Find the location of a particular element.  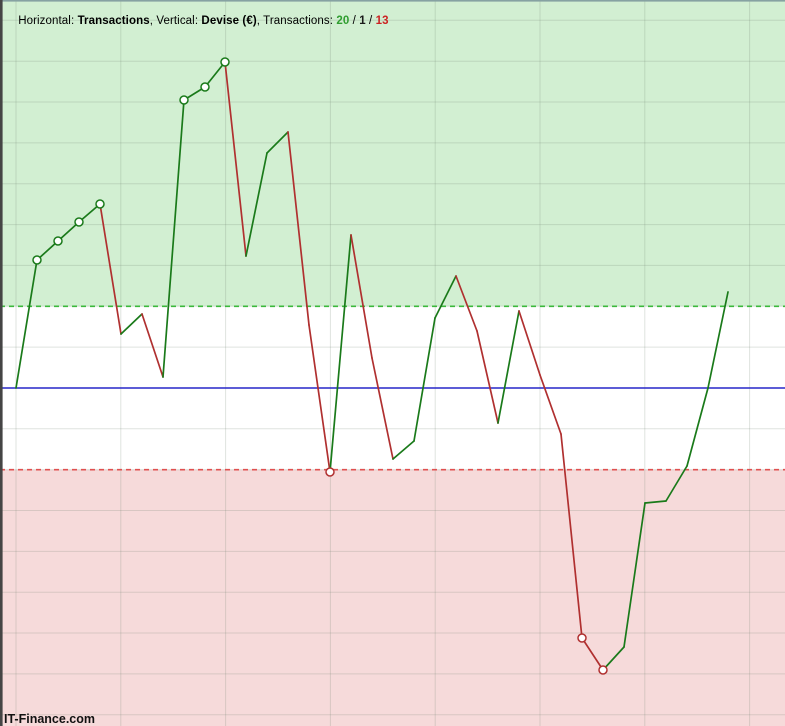

it-finance-watermark: IT-Finance.com is located at coordinates (49, 719).